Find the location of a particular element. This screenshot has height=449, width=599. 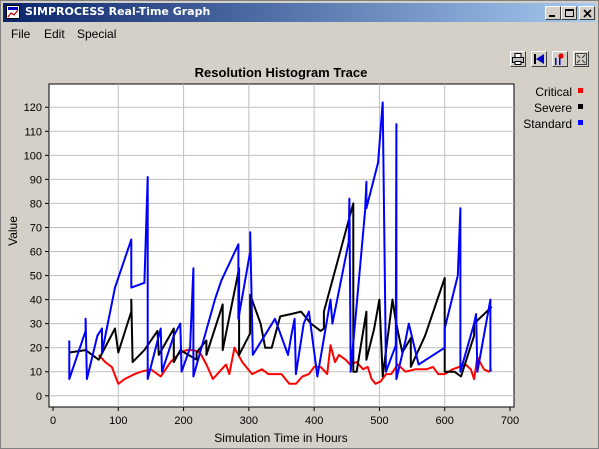

menu-file: File is located at coordinates (21, 34).